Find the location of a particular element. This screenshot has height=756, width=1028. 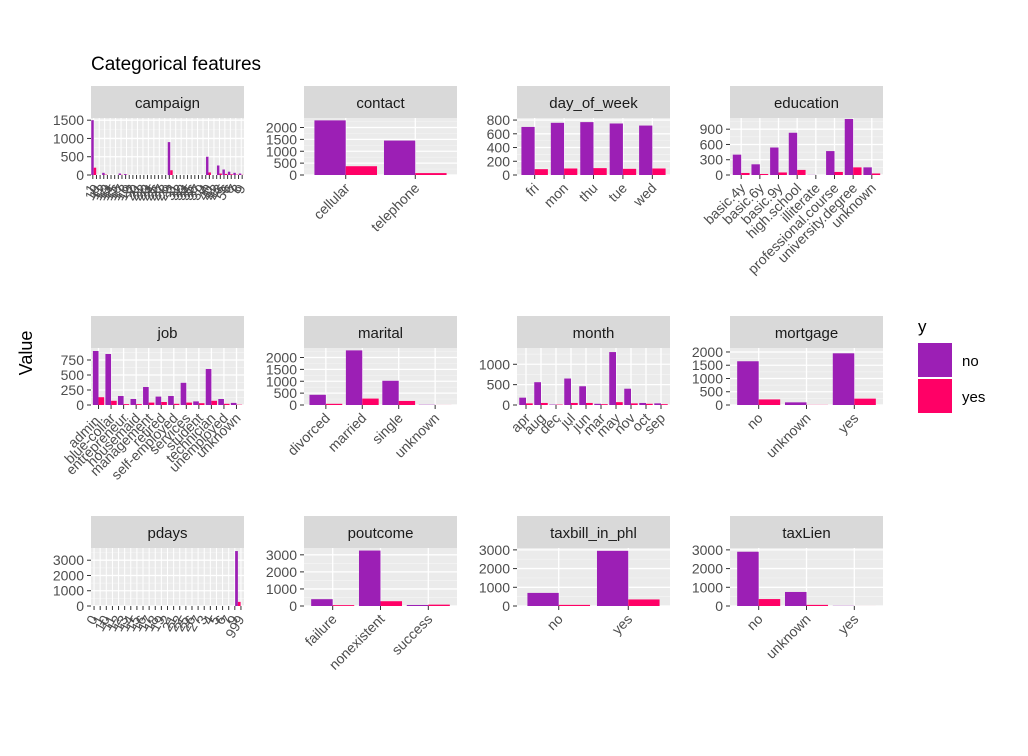

x-tick-label: 19 is located at coordinates (125, 192).